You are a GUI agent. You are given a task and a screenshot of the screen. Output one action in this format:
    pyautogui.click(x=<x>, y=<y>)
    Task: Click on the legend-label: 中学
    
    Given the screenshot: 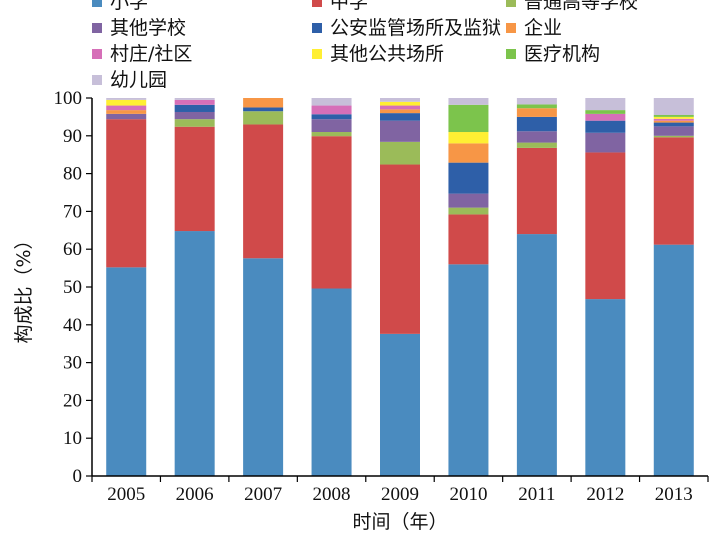 What is the action you would take?
    pyautogui.click(x=349, y=6)
    